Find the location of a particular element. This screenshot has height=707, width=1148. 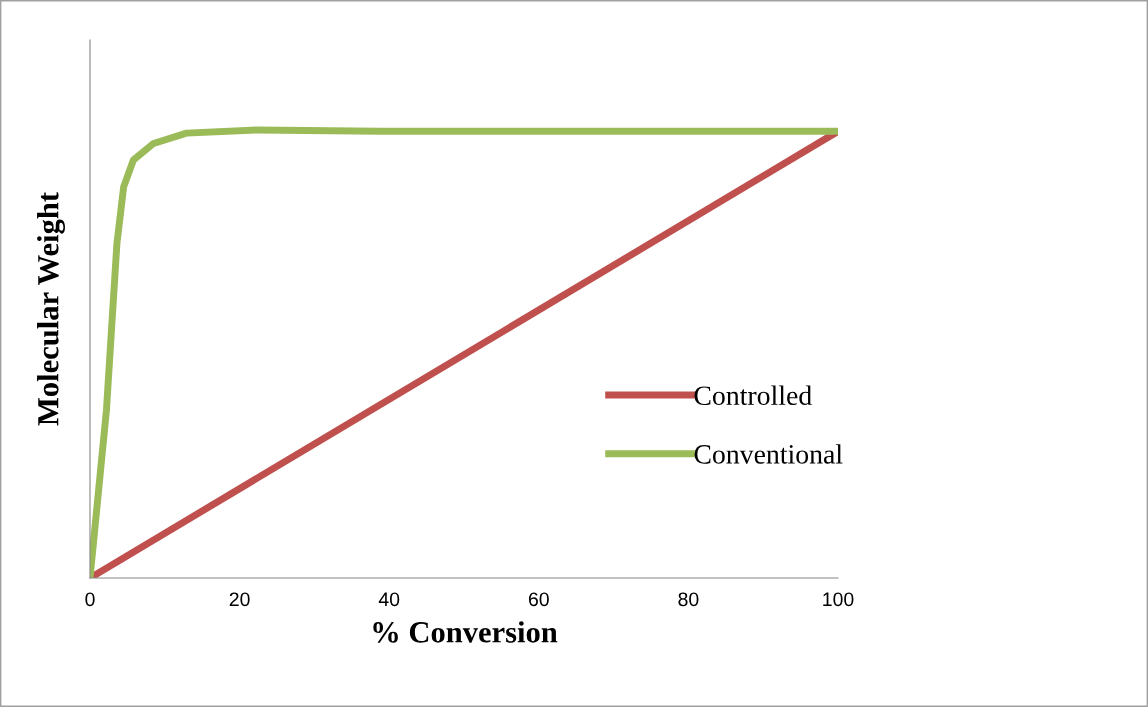

x-tick-label: 100 is located at coordinates (838, 599).